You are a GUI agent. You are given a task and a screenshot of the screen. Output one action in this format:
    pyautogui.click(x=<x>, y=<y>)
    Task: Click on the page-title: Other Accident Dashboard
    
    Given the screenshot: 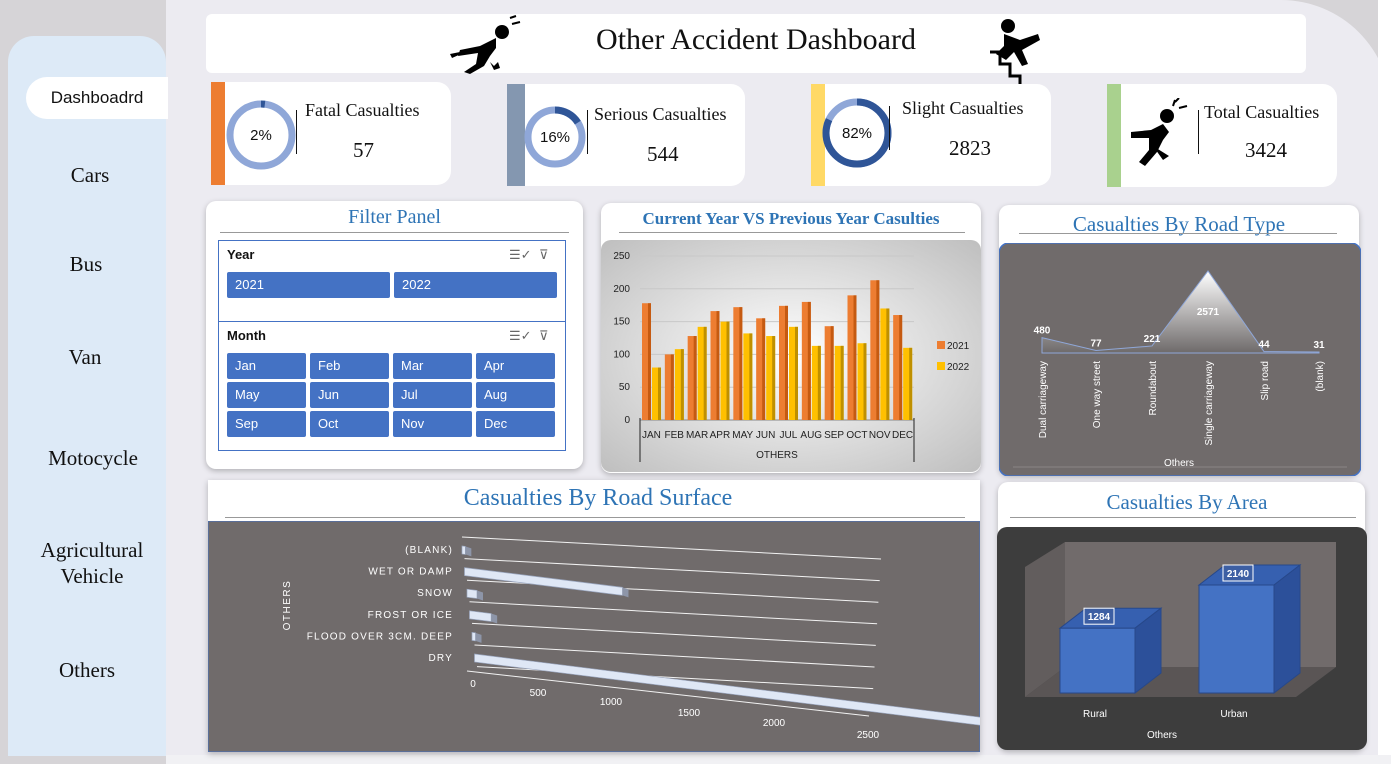 What is the action you would take?
    pyautogui.click(x=756, y=39)
    